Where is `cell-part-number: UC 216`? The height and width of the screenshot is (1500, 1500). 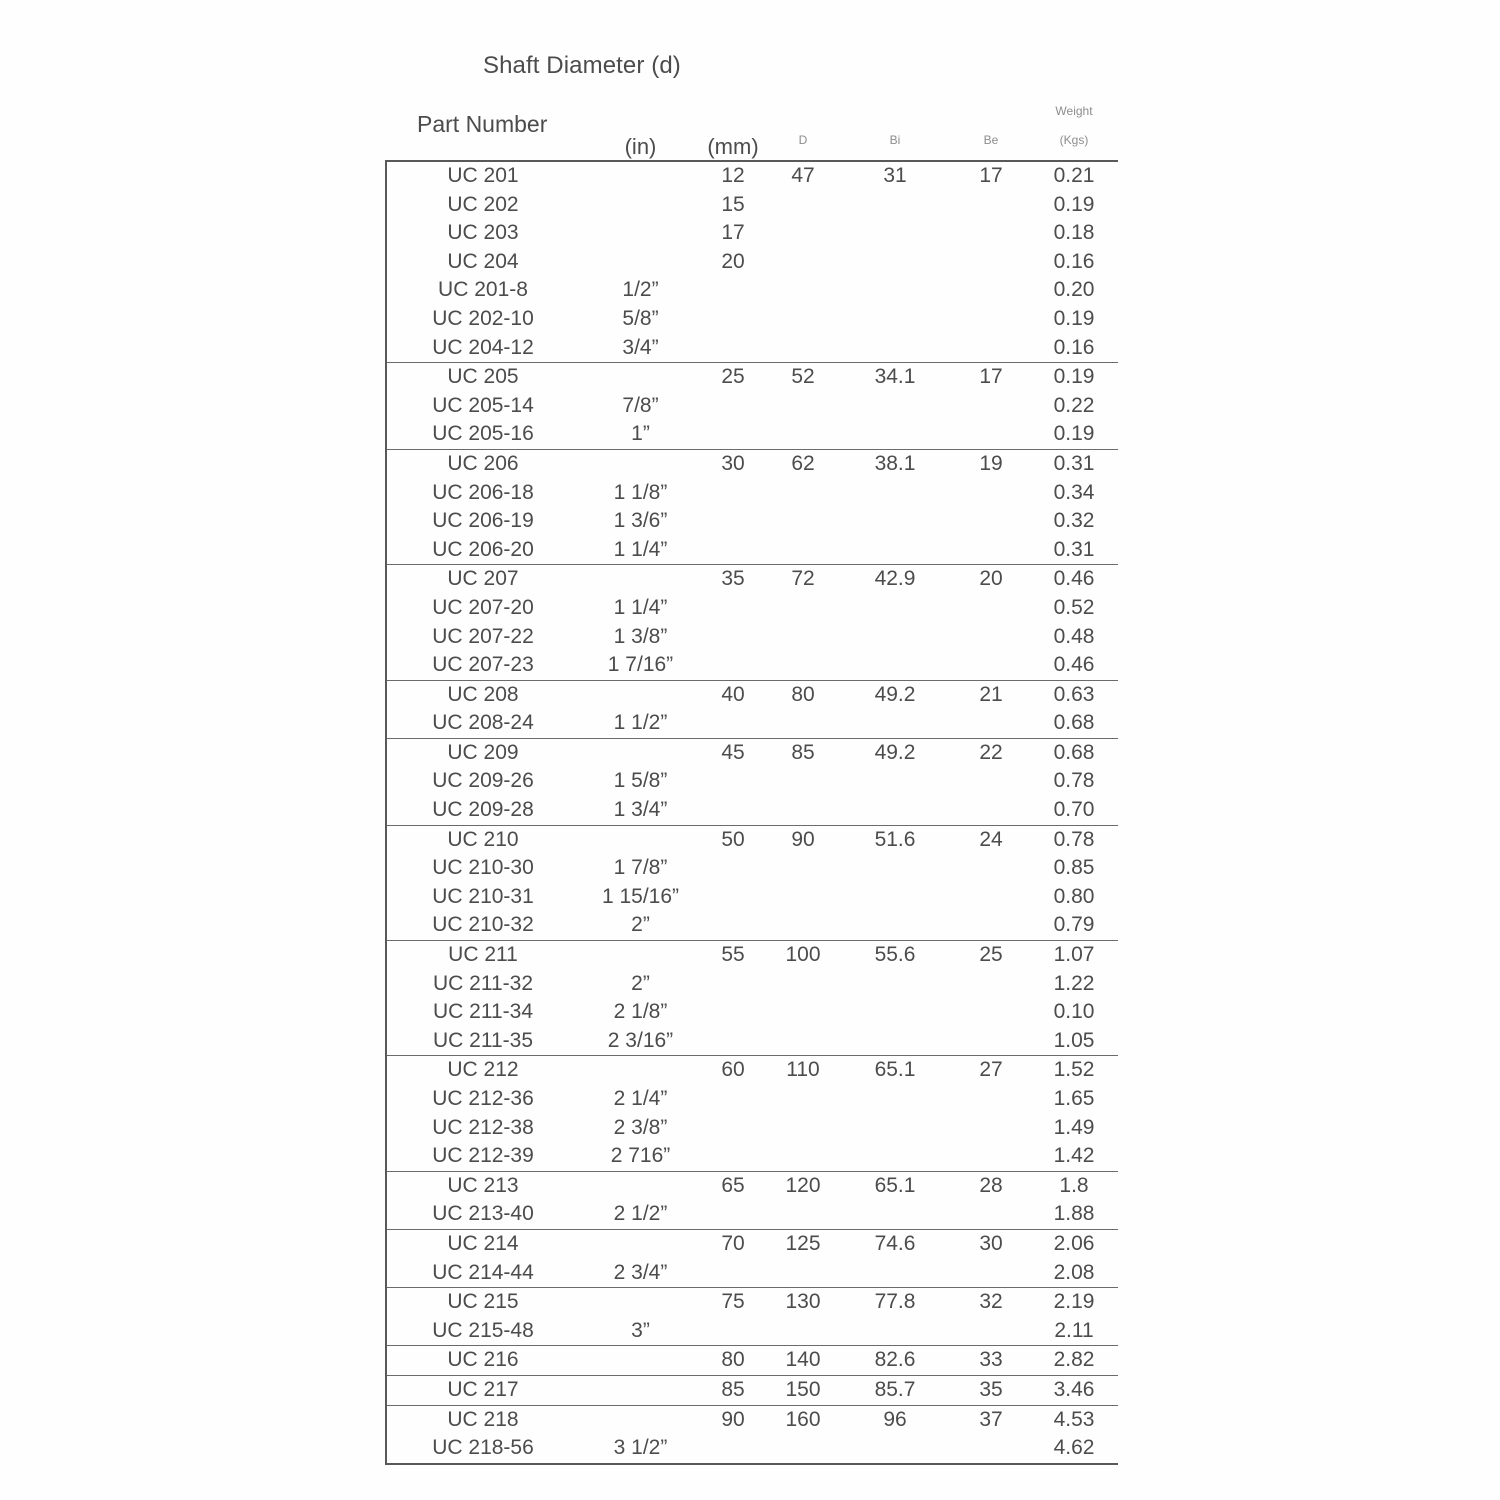 cell-part-number: UC 216 is located at coordinates (483, 1360).